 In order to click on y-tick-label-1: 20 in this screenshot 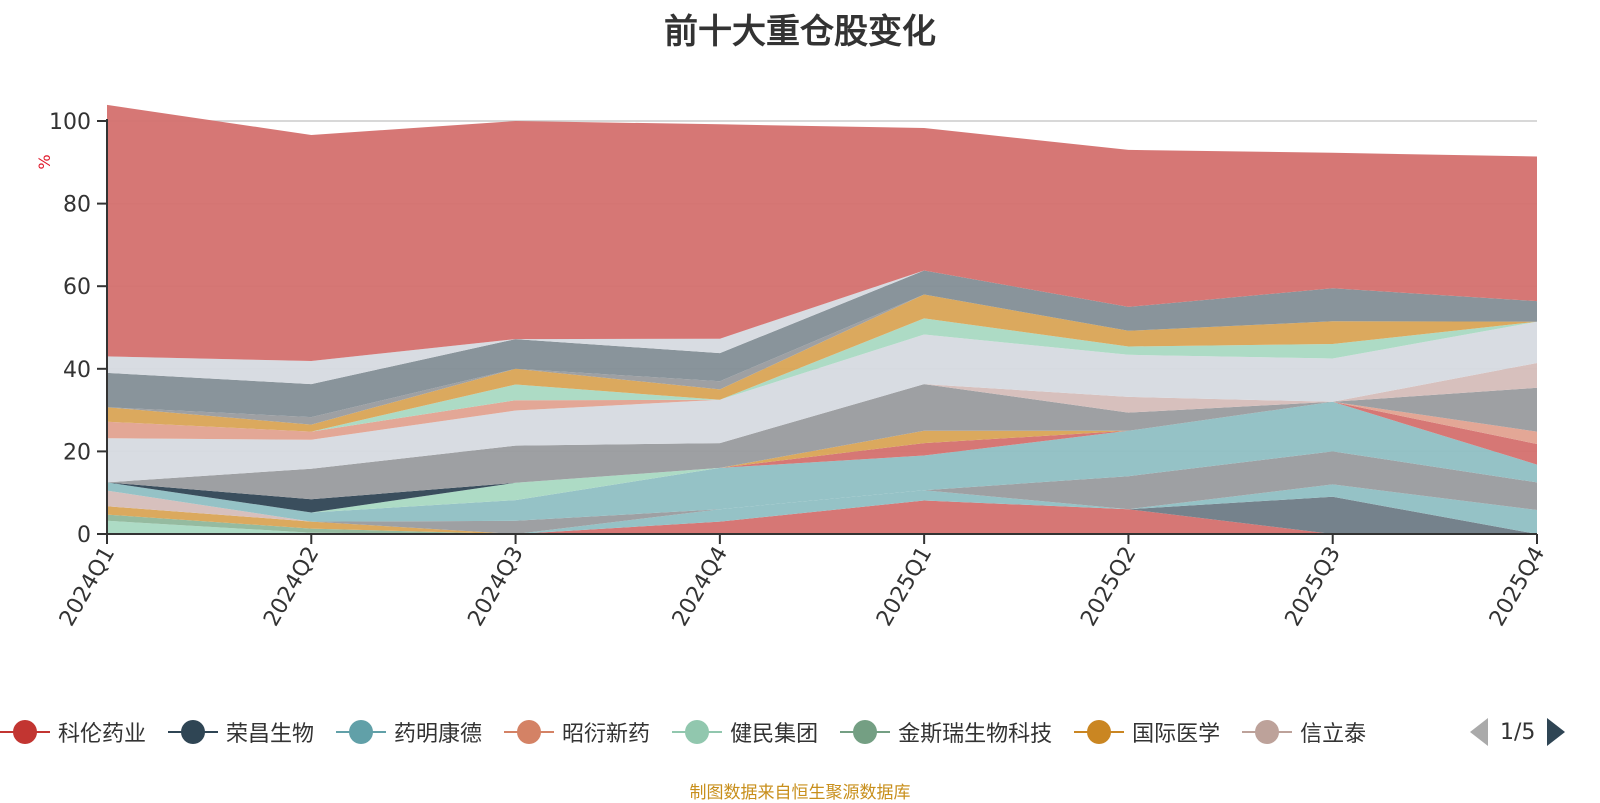, I will do `click(77, 452)`.